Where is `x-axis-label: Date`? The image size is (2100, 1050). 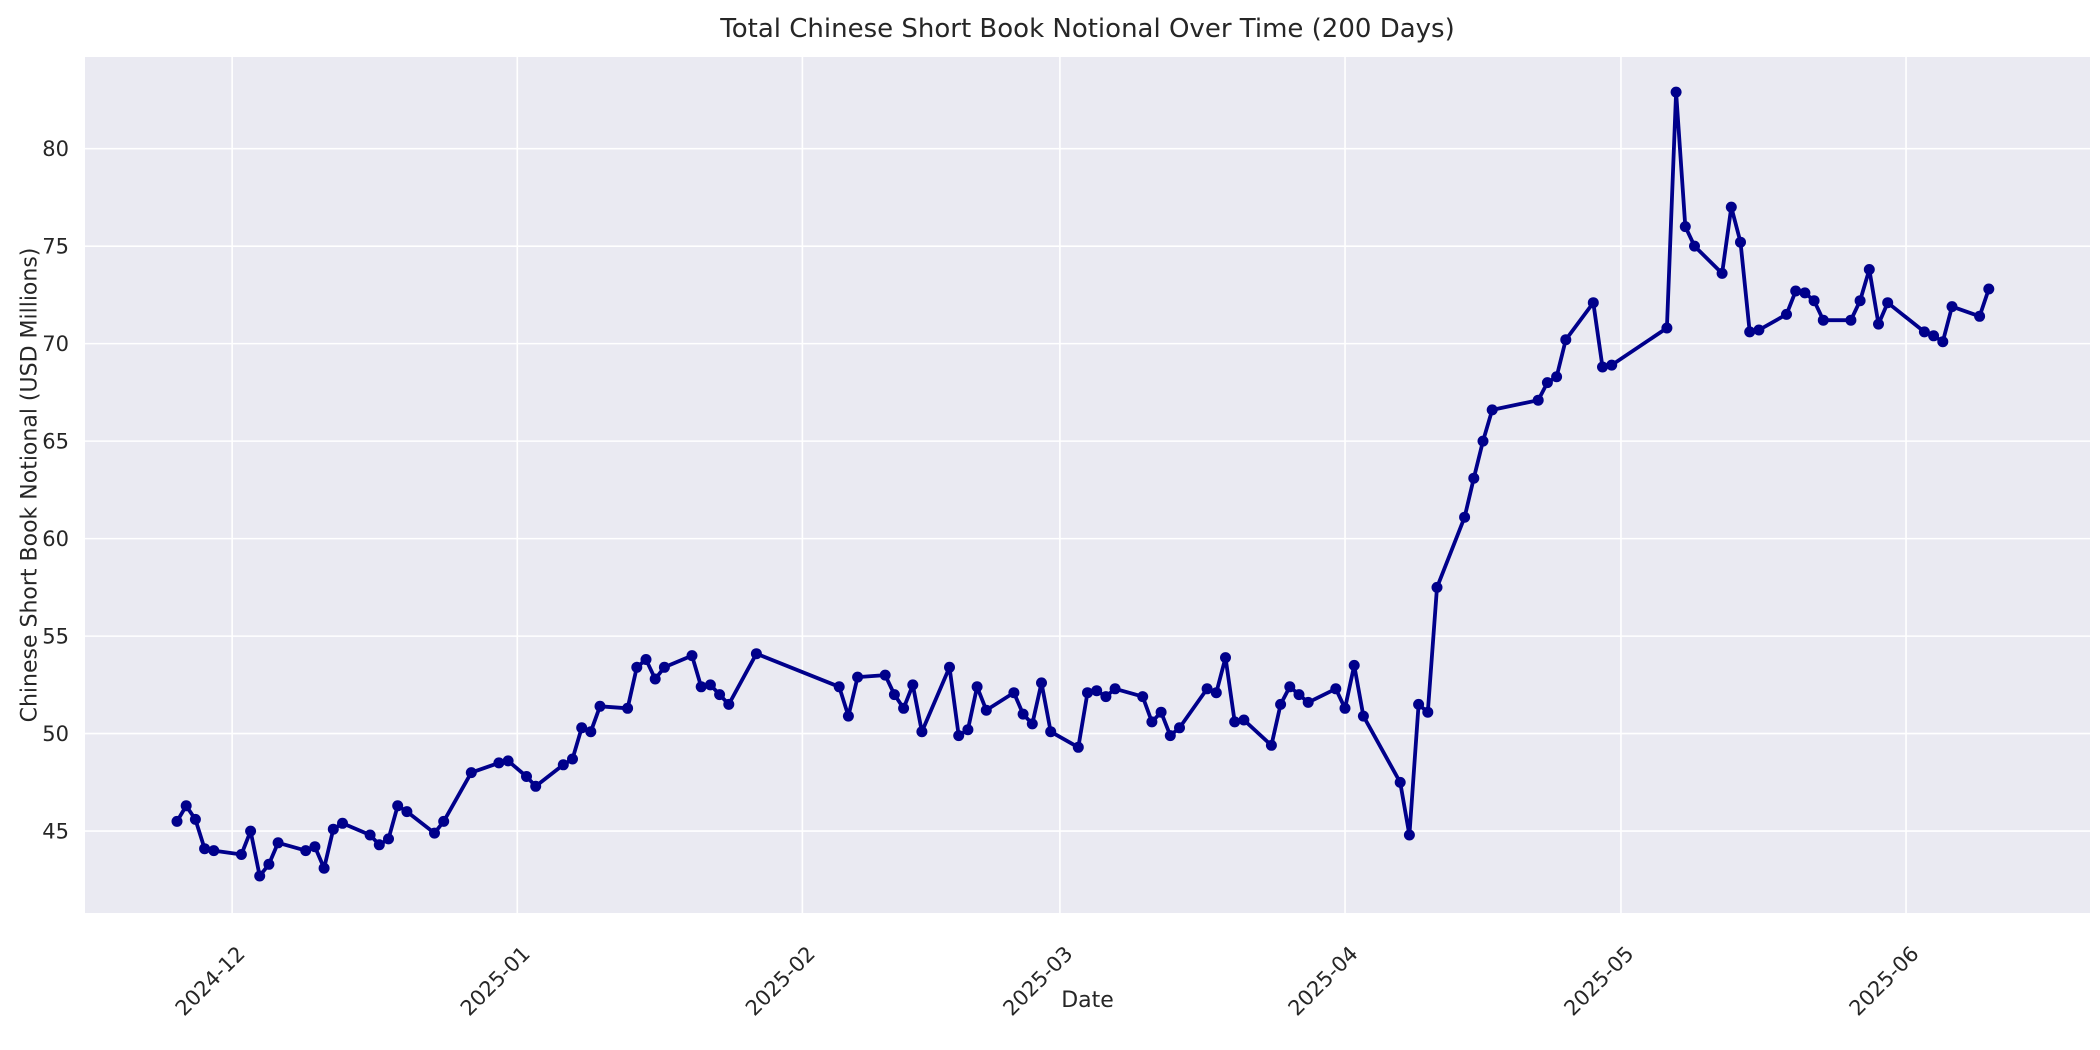 x-axis-label: Date is located at coordinates (1087, 1000).